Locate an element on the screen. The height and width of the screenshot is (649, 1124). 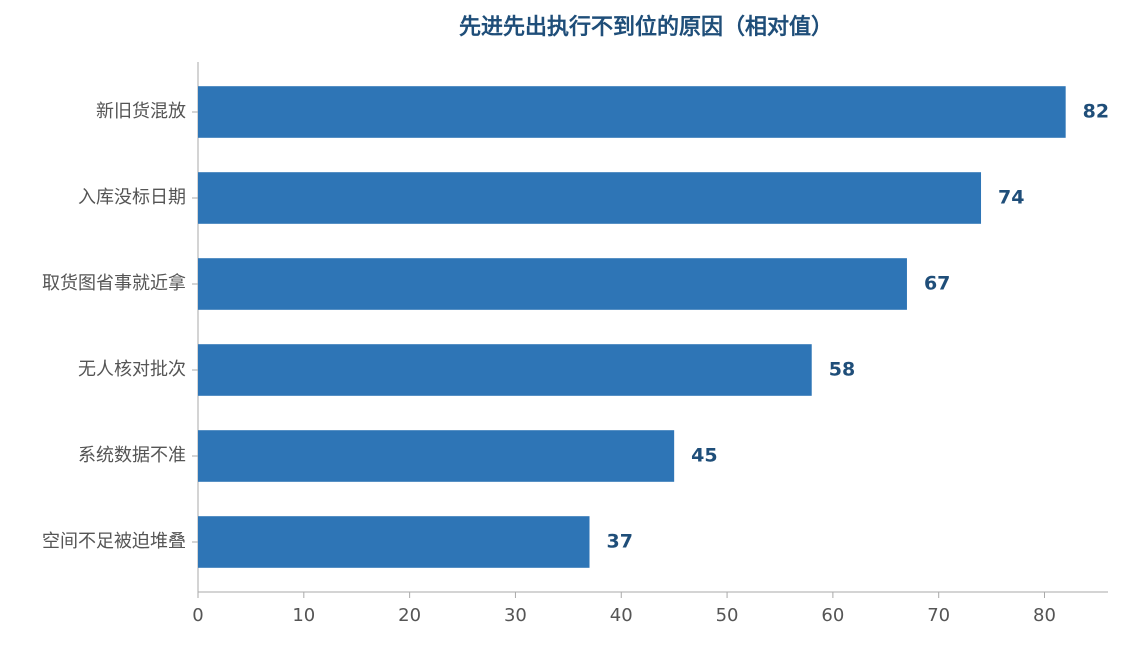
x-tick-label: 40 is located at coordinates (621, 615).